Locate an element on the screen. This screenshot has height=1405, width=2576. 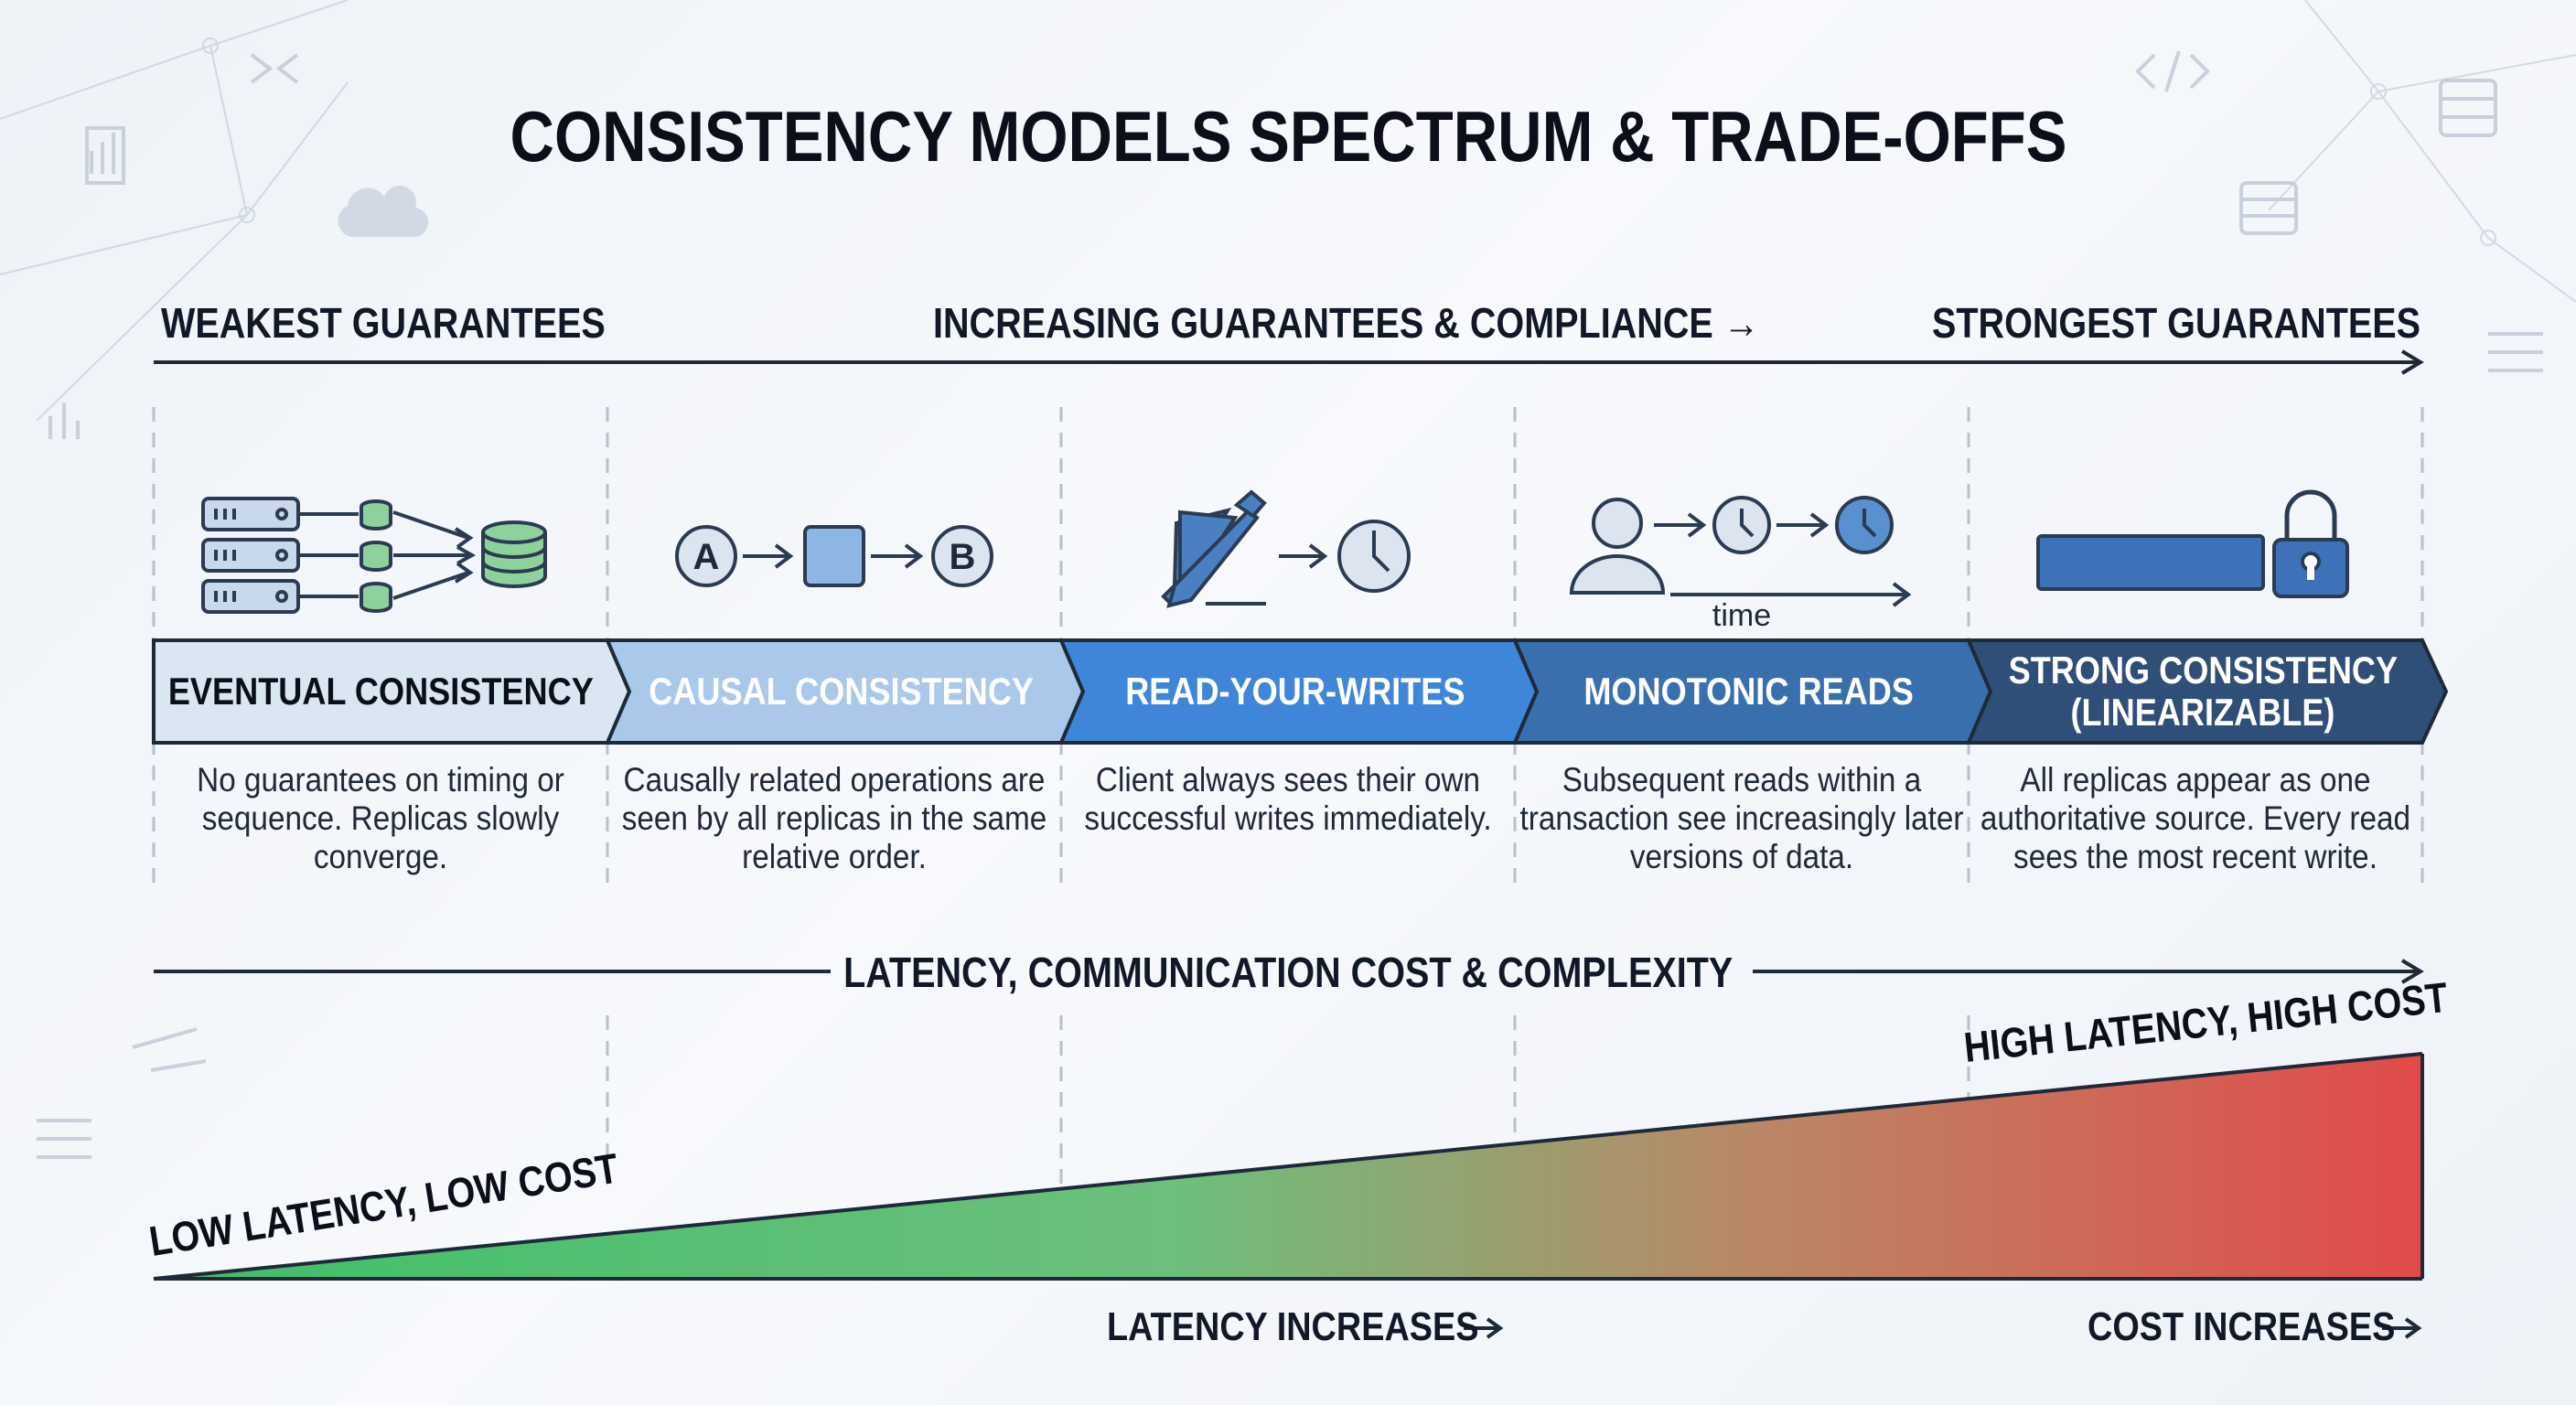
timeline-label: time is located at coordinates (1741, 615).